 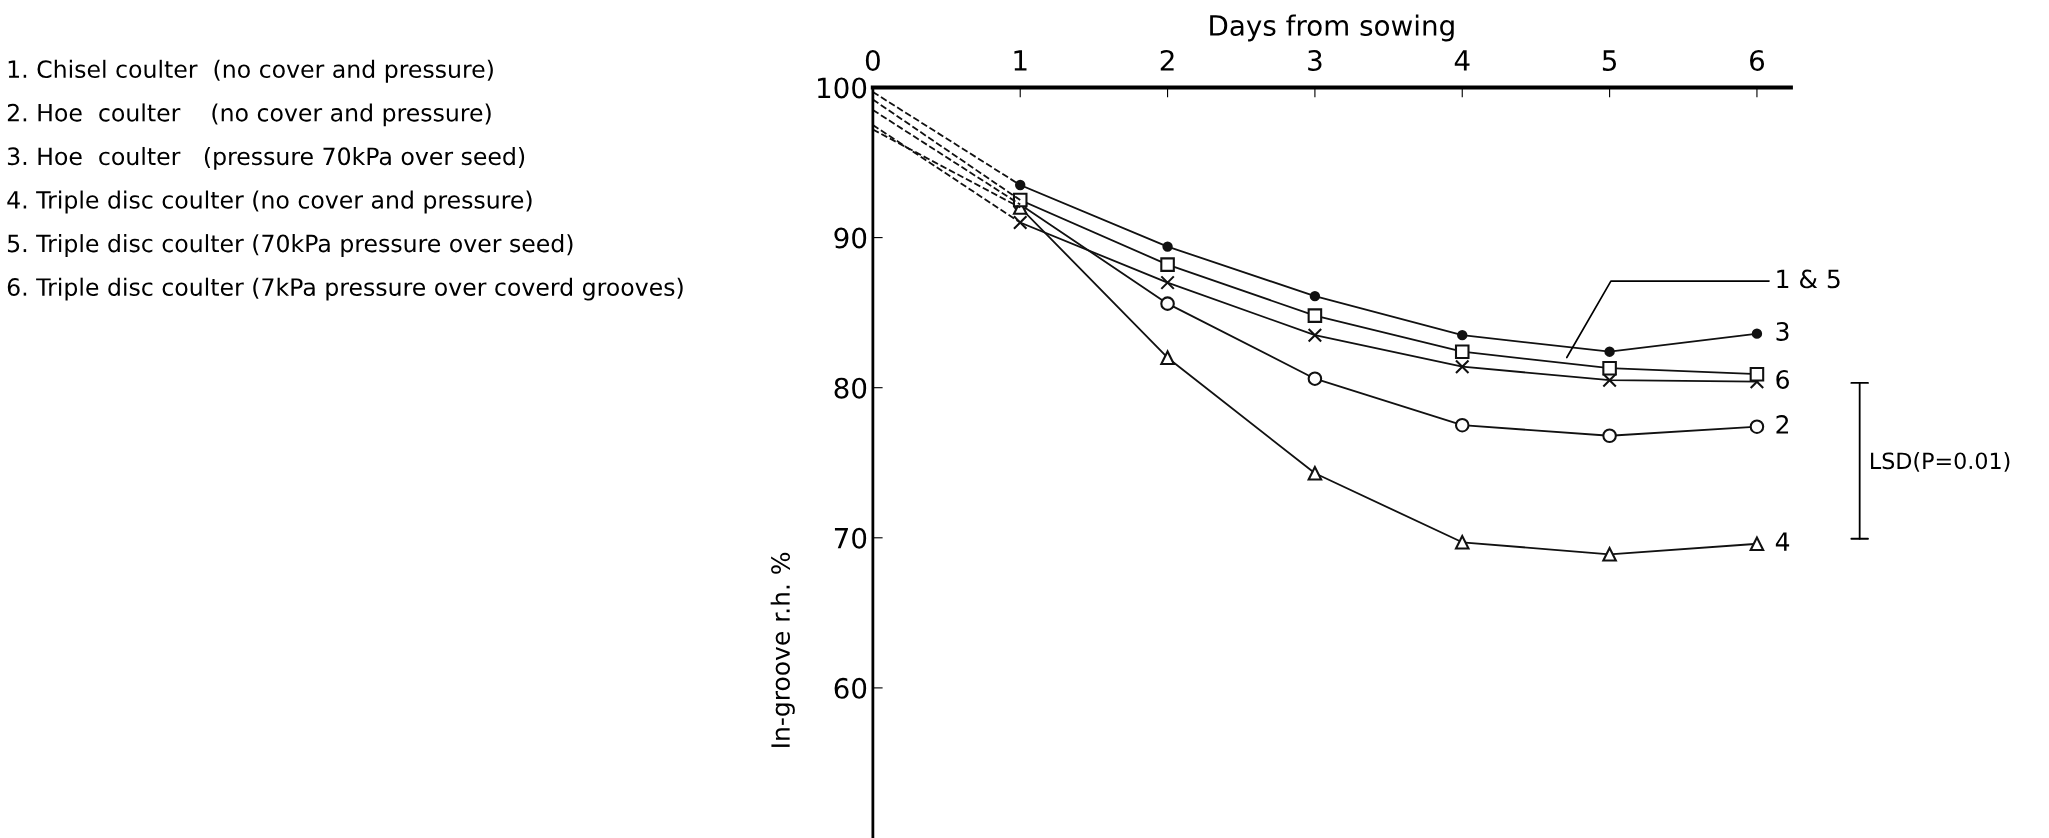 I want to click on text: 4. Triple disc coulter (no cover and pressure), so click(x=269, y=202).